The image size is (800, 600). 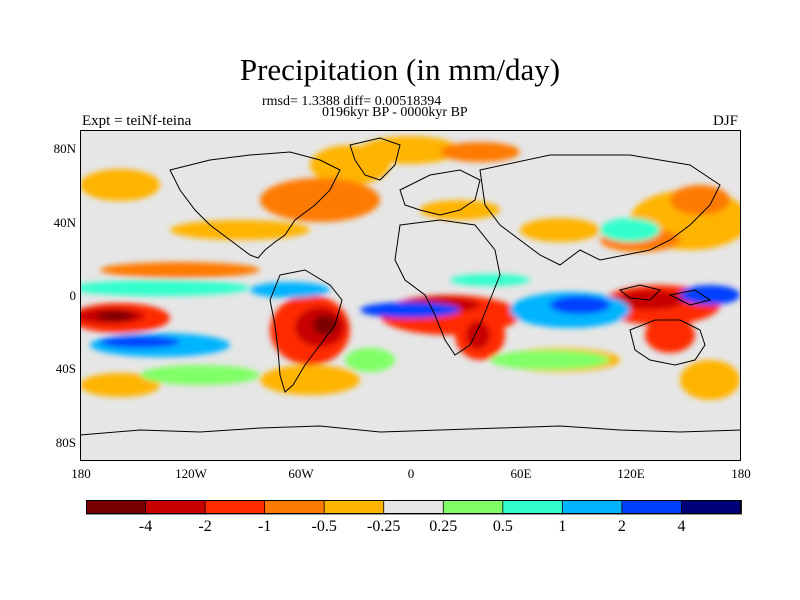 What do you see at coordinates (64, 222) in the screenshot?
I see `lat-tick-label: 40N` at bounding box center [64, 222].